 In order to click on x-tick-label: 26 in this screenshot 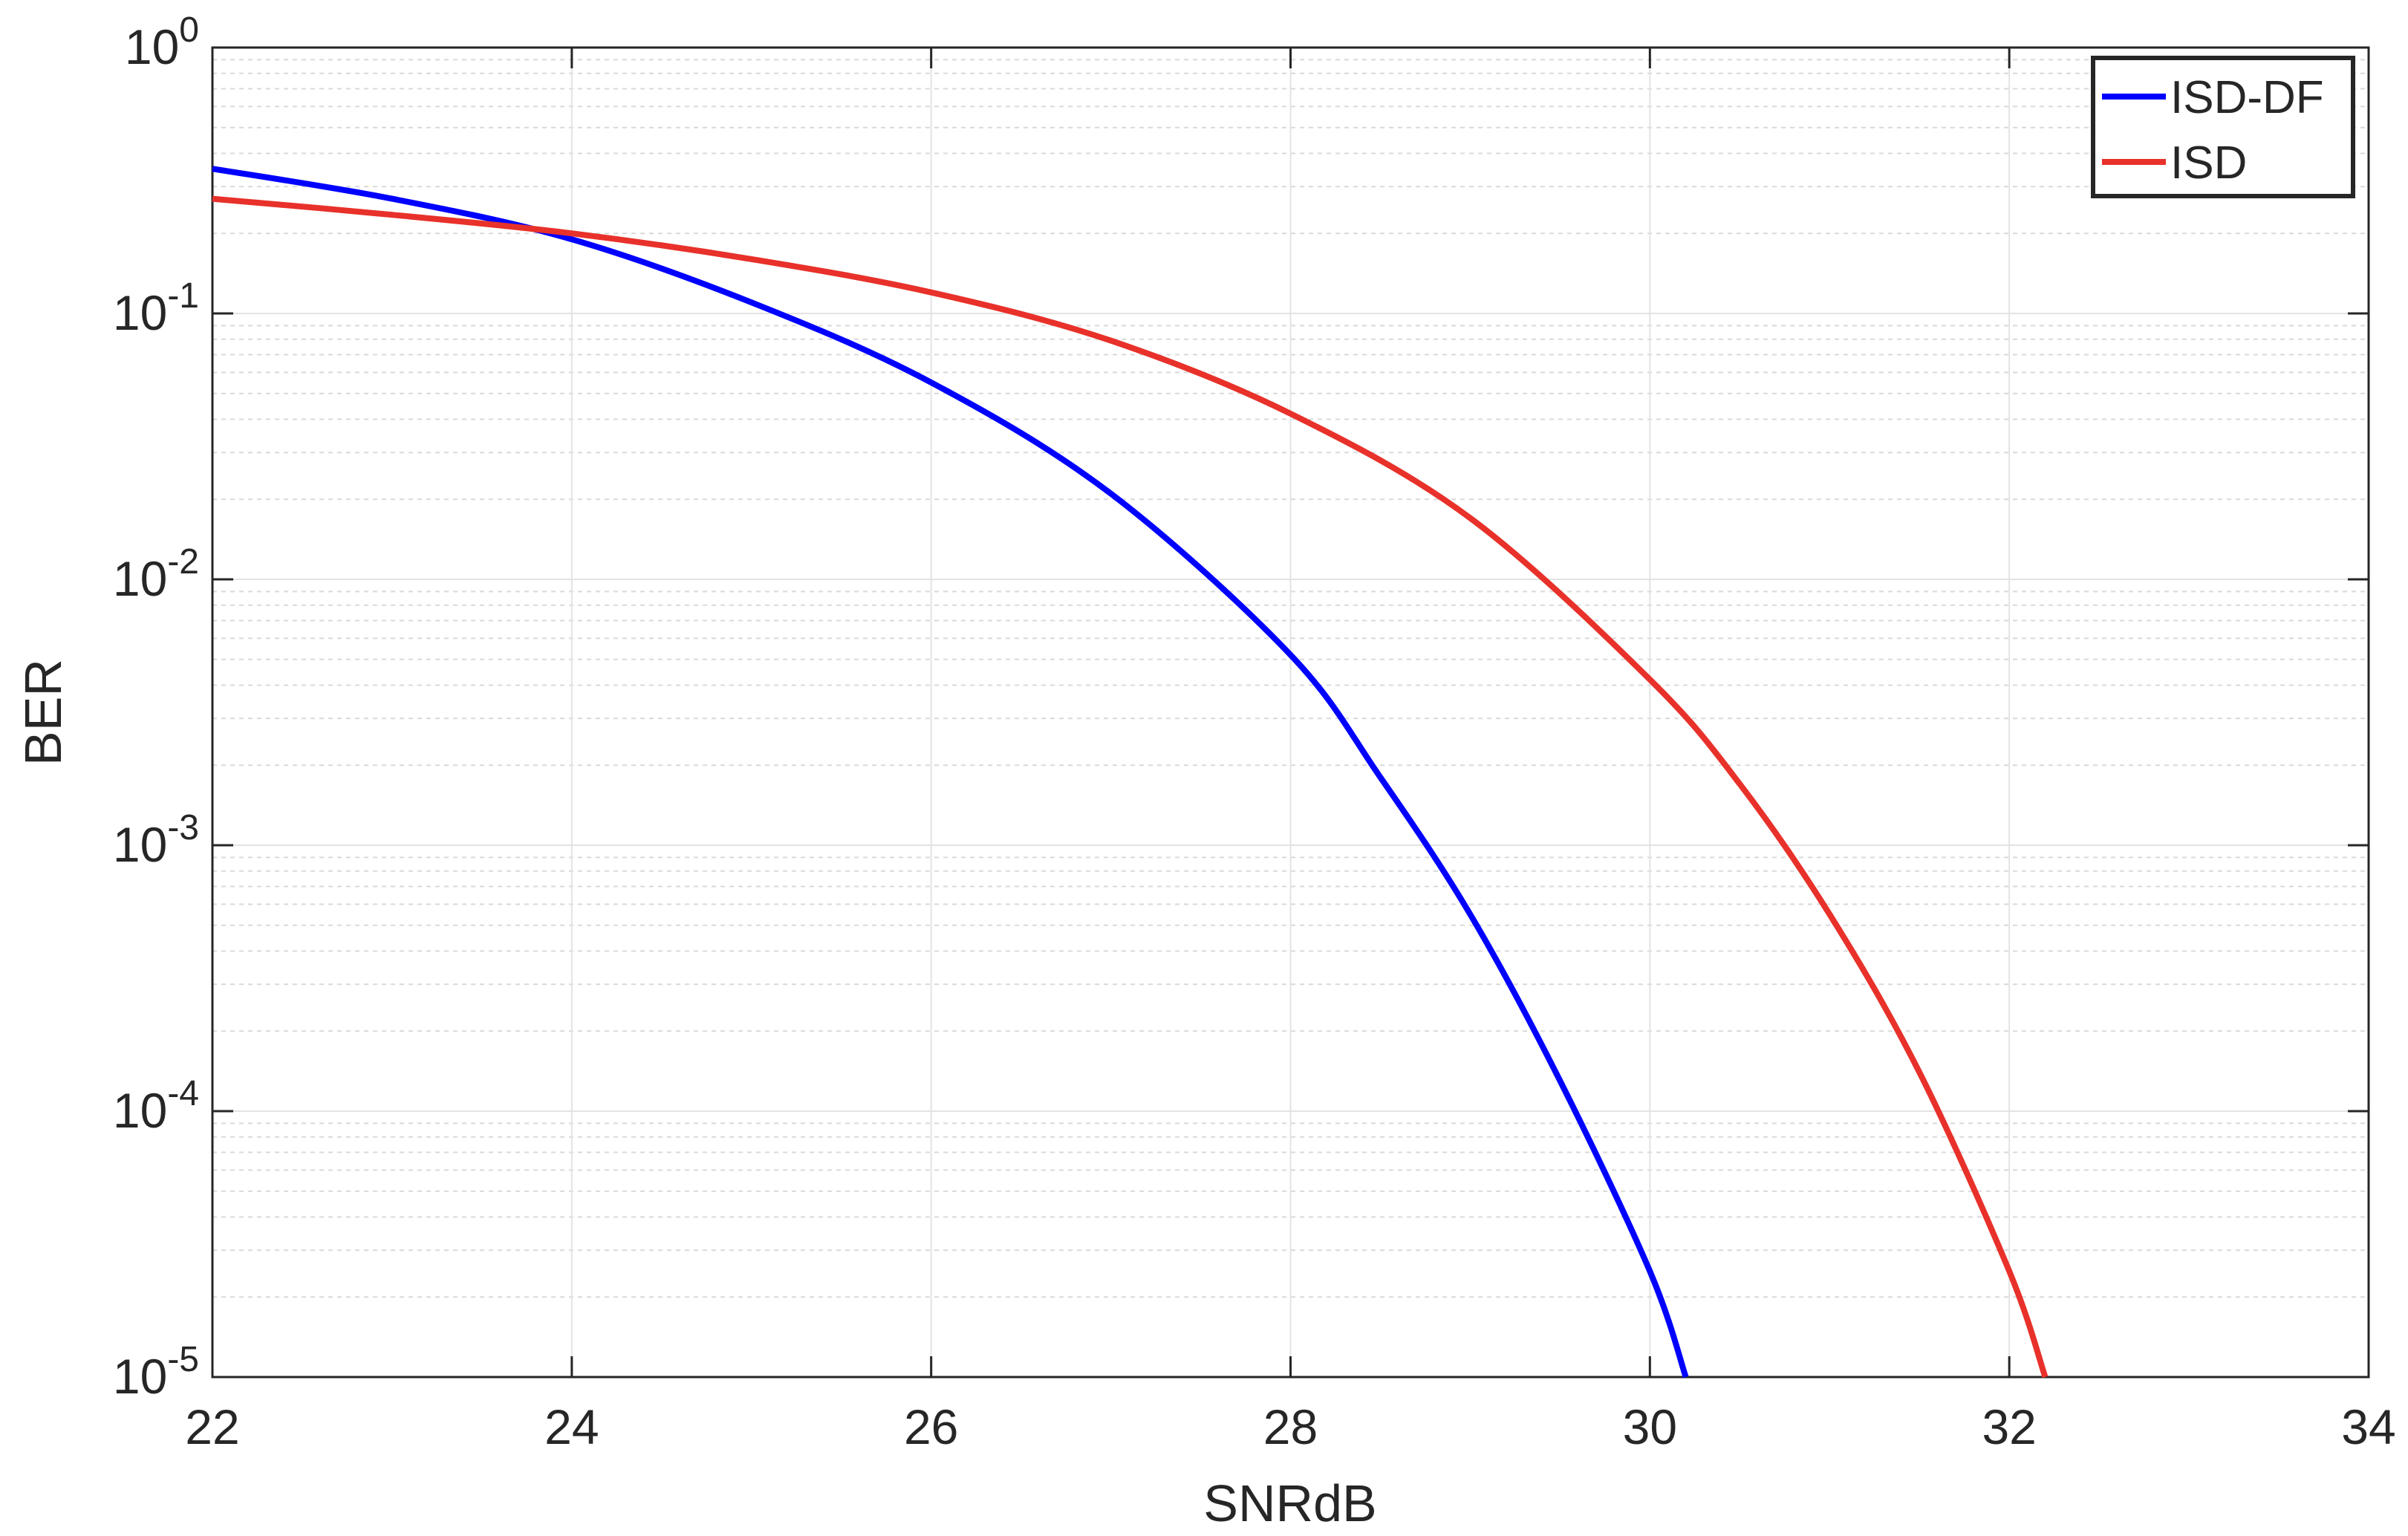, I will do `click(931, 1426)`.